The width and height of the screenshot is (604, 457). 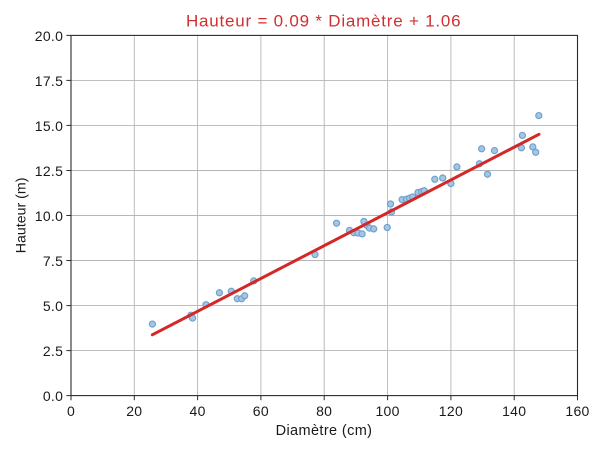 I want to click on svg-text: 20.0, so click(x=49, y=36).